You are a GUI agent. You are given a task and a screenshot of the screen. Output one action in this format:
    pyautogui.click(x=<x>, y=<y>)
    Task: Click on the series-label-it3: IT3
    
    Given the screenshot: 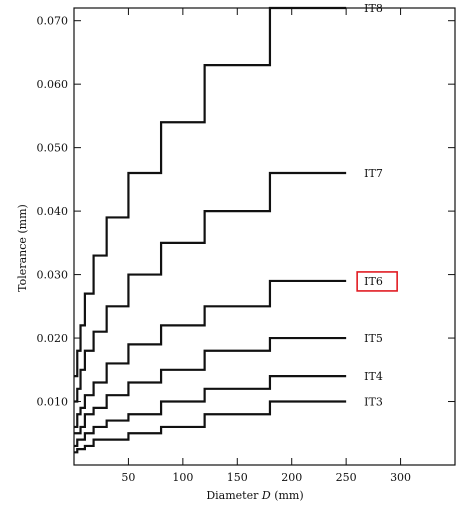 What is the action you would take?
    pyautogui.click(x=373, y=402)
    